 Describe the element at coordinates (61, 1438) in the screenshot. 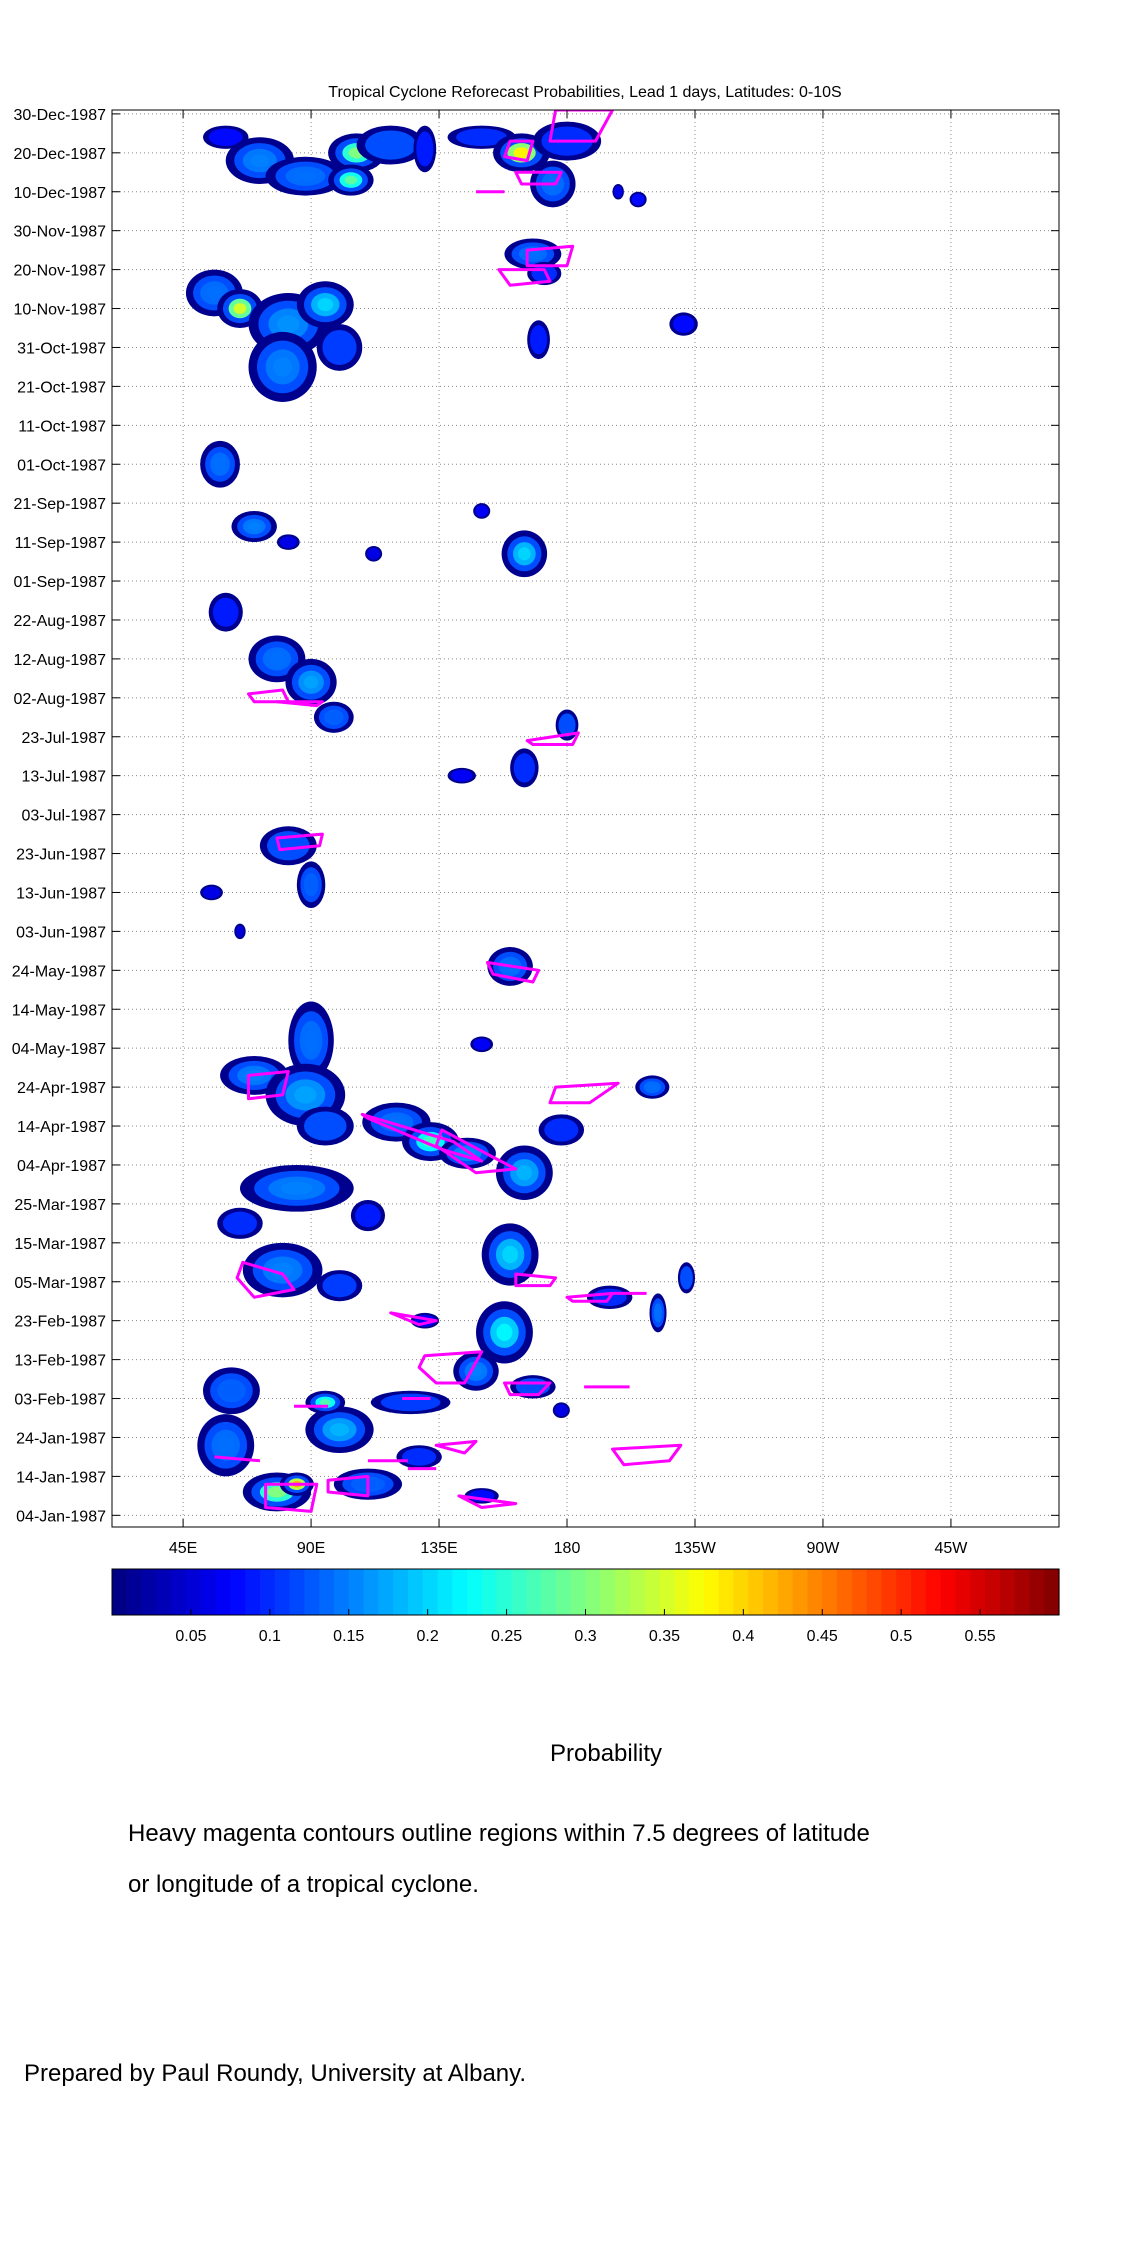

I see `y-tick-label: 24-Jan-1987` at that location.